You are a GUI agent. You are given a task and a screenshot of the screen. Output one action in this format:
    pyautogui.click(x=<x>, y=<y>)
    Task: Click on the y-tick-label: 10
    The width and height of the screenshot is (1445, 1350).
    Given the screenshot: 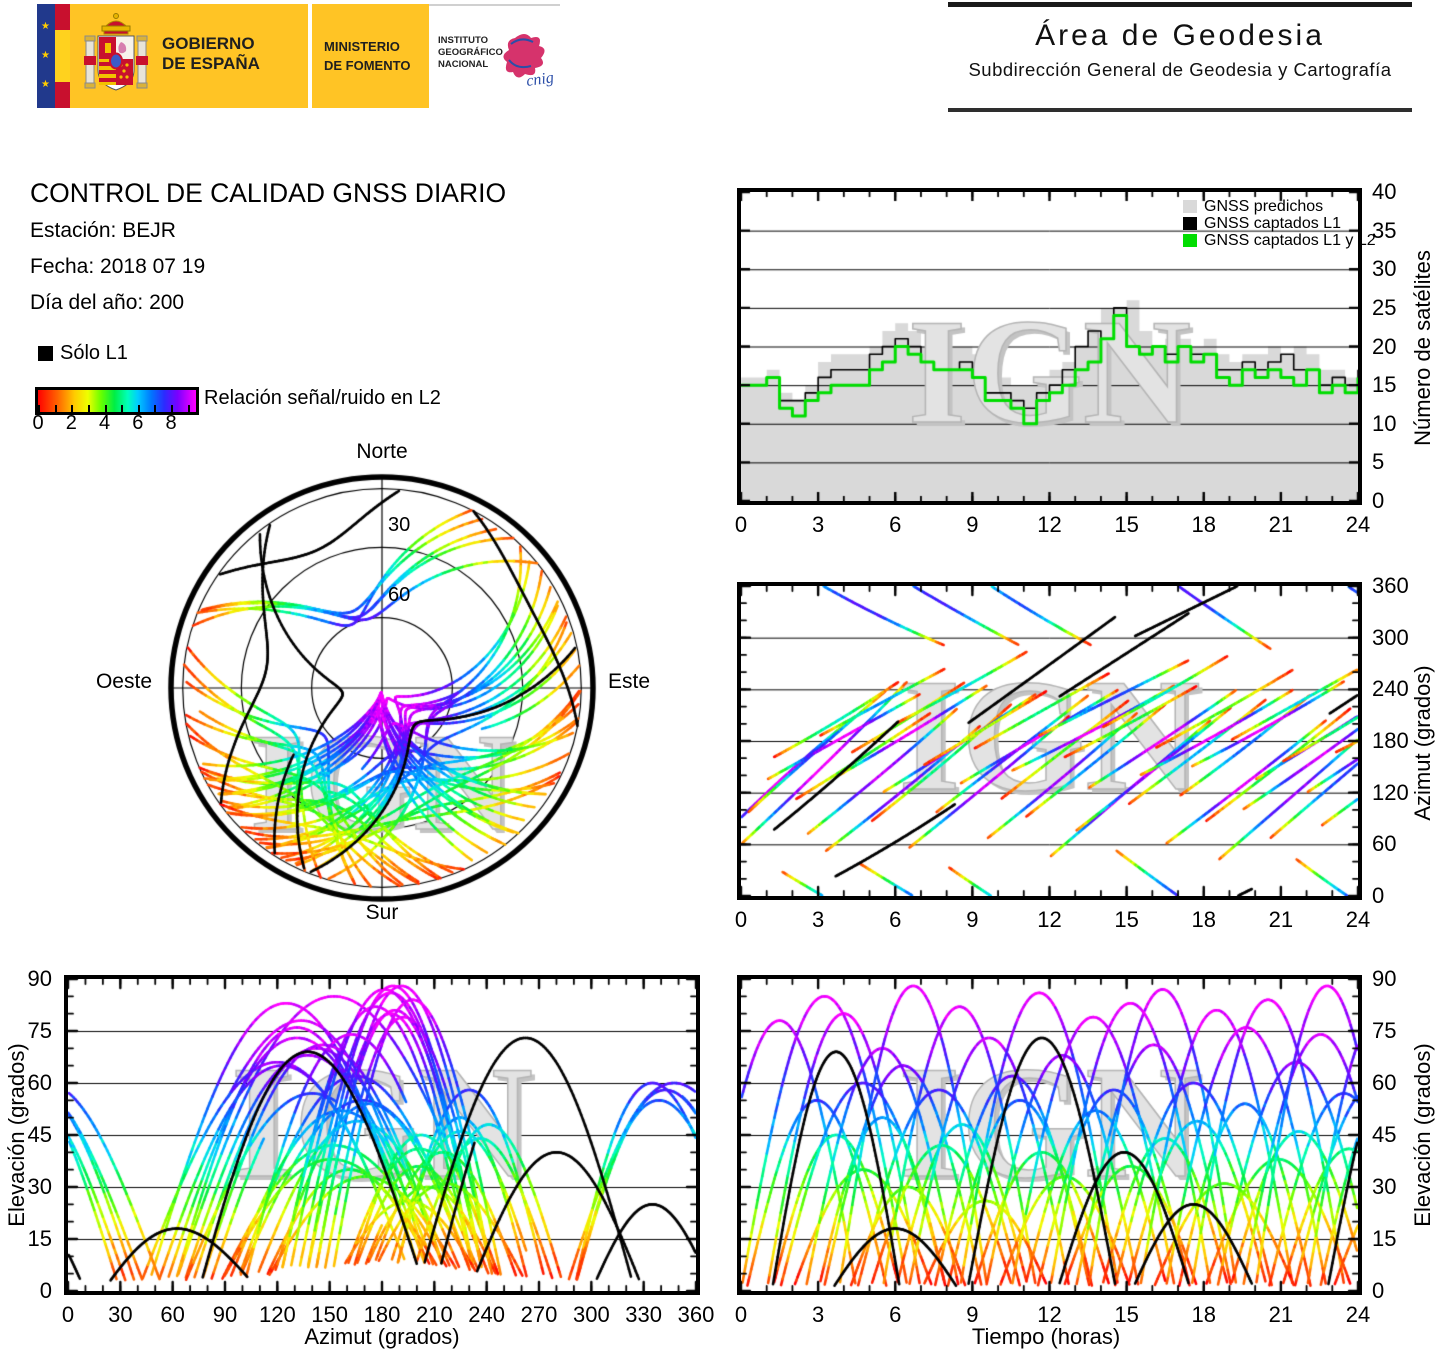 What is the action you would take?
    pyautogui.click(x=1384, y=423)
    